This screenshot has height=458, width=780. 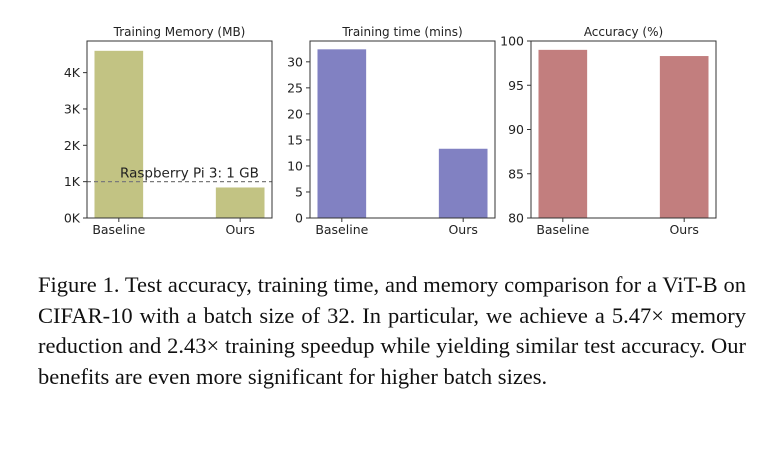 I want to click on y-tick-label: 15, so click(x=295, y=139).